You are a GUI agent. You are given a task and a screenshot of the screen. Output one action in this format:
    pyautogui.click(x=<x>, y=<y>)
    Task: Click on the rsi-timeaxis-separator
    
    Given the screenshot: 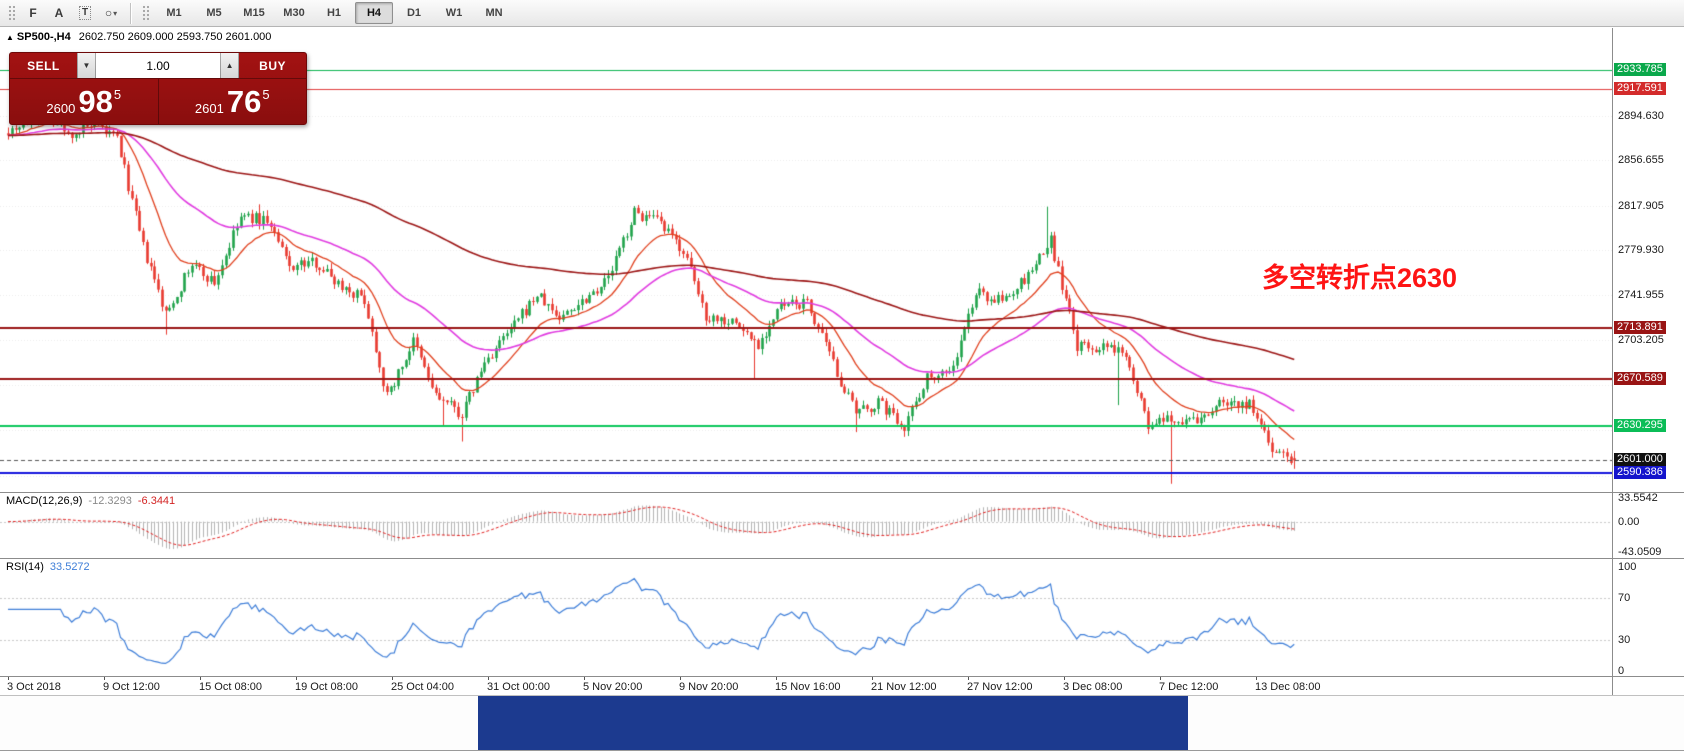 What is the action you would take?
    pyautogui.click(x=842, y=676)
    